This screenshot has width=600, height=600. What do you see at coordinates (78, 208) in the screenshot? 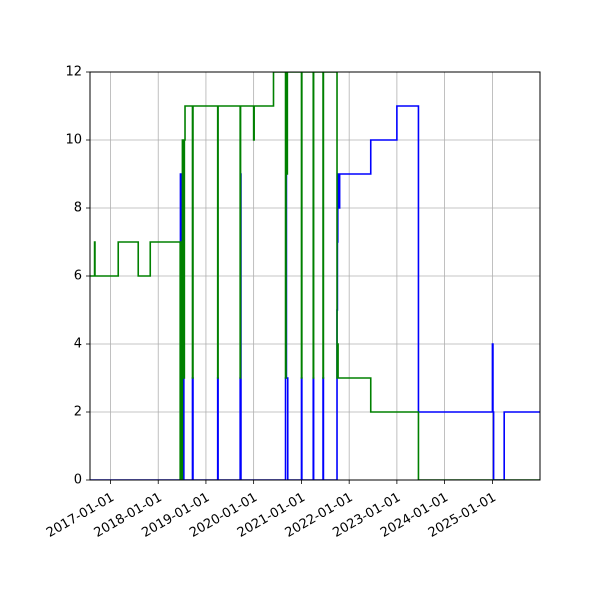
I see `y-tick-label: 8` at bounding box center [78, 208].